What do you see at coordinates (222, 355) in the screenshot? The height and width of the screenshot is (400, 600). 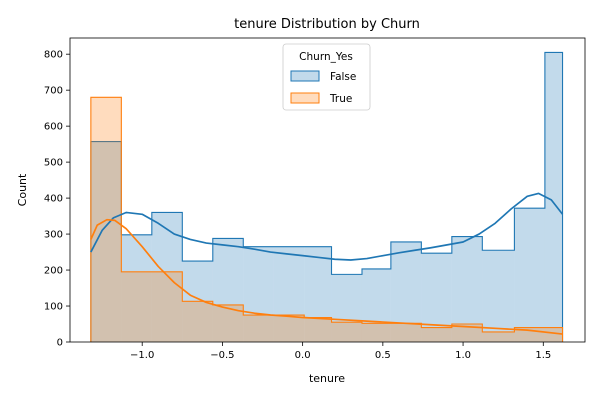 I see `x-tick-label: −0.5` at bounding box center [222, 355].